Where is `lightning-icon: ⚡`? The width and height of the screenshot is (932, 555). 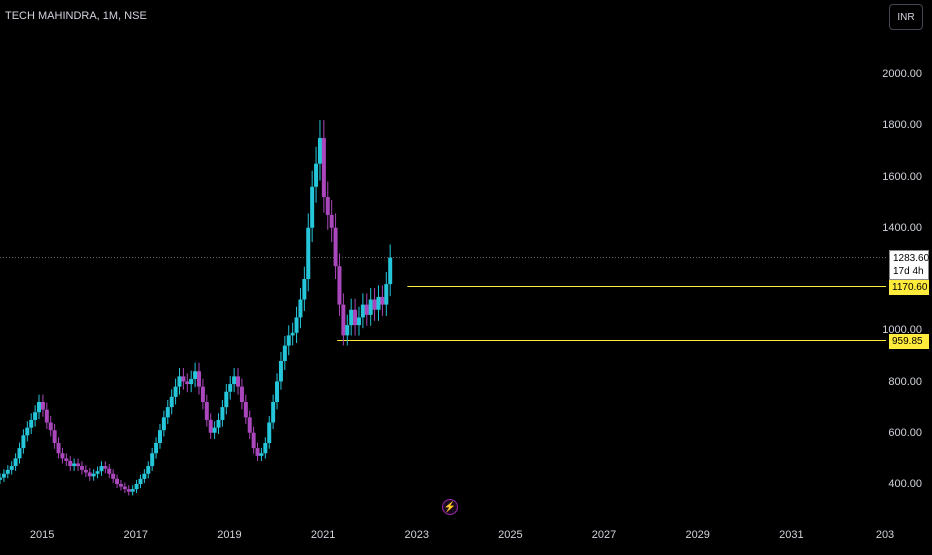 lightning-icon: ⚡ is located at coordinates (450, 507).